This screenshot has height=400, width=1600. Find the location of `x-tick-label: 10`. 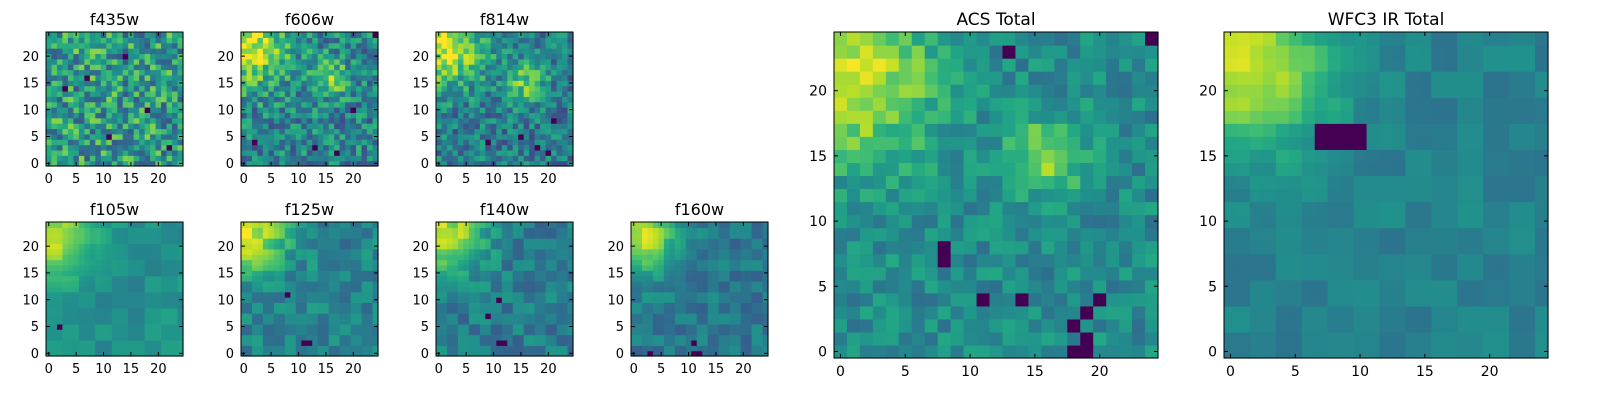

x-tick-label: 10 is located at coordinates (688, 369).